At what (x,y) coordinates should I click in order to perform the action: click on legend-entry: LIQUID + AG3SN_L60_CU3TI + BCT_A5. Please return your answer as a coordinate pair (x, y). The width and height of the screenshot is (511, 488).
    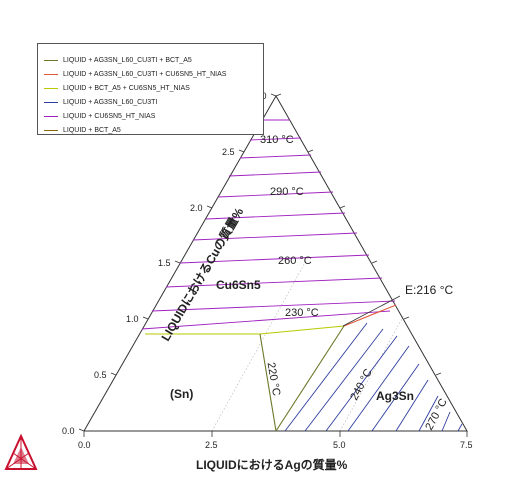
    Looking at the image, I should click on (118, 60).